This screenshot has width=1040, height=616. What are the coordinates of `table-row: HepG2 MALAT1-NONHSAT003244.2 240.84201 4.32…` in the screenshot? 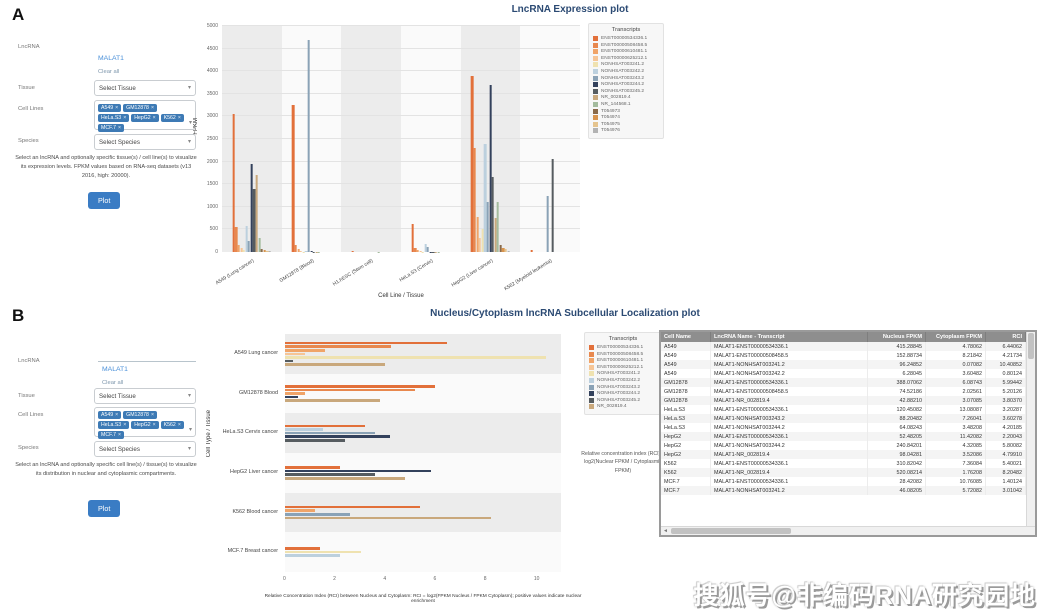 It's located at (843, 445).